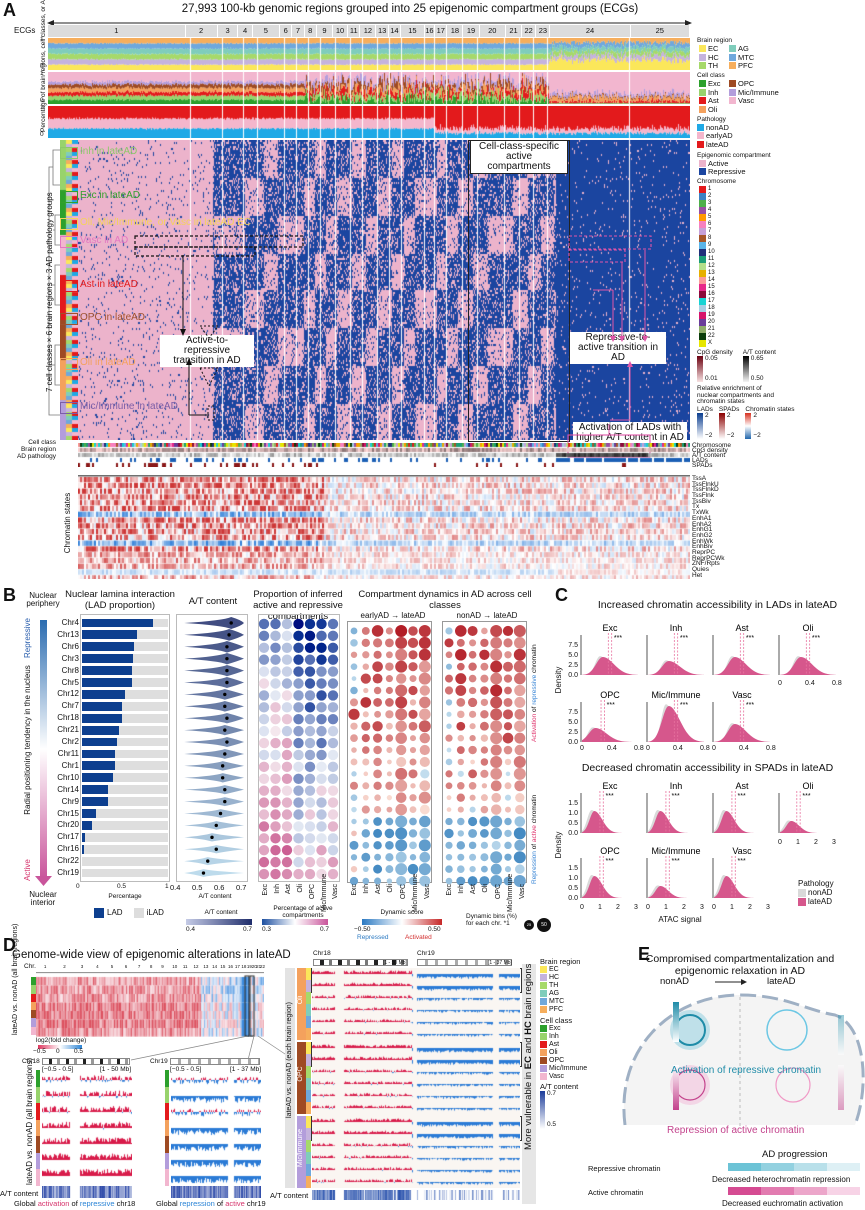 The width and height of the screenshot is (865, 1210). I want to click on cell-class-xlabel: Ast, so click(474, 889).